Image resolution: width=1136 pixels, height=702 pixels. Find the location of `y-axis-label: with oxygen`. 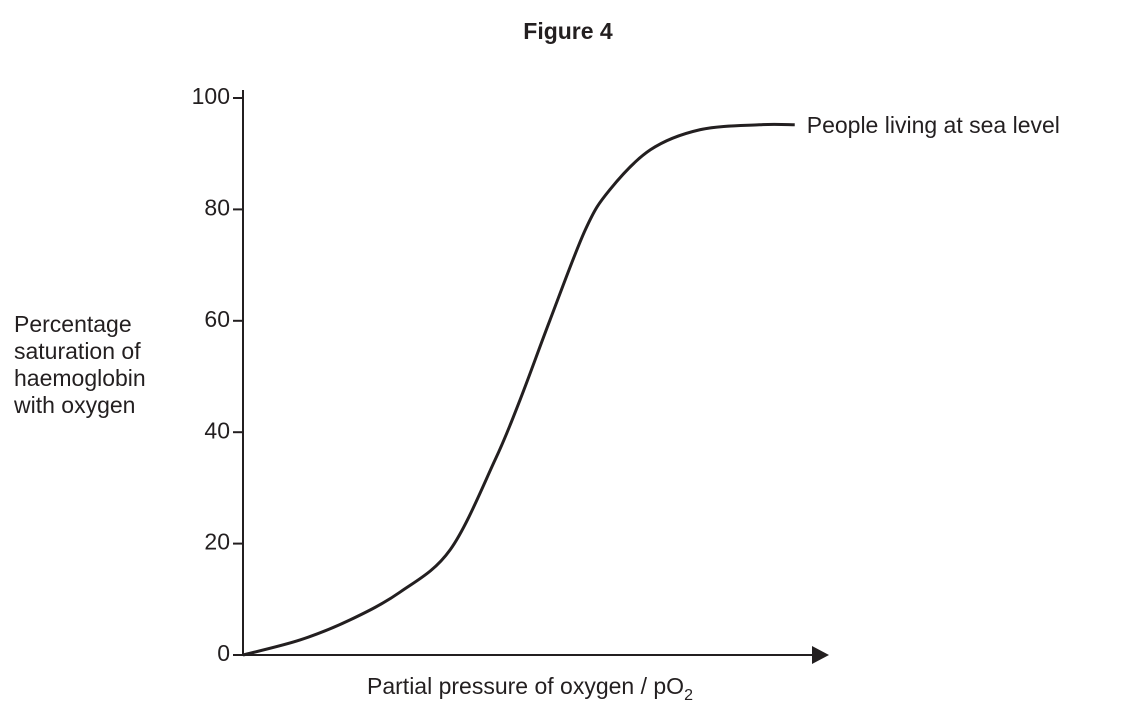

y-axis-label: with oxygen is located at coordinates (74, 405).